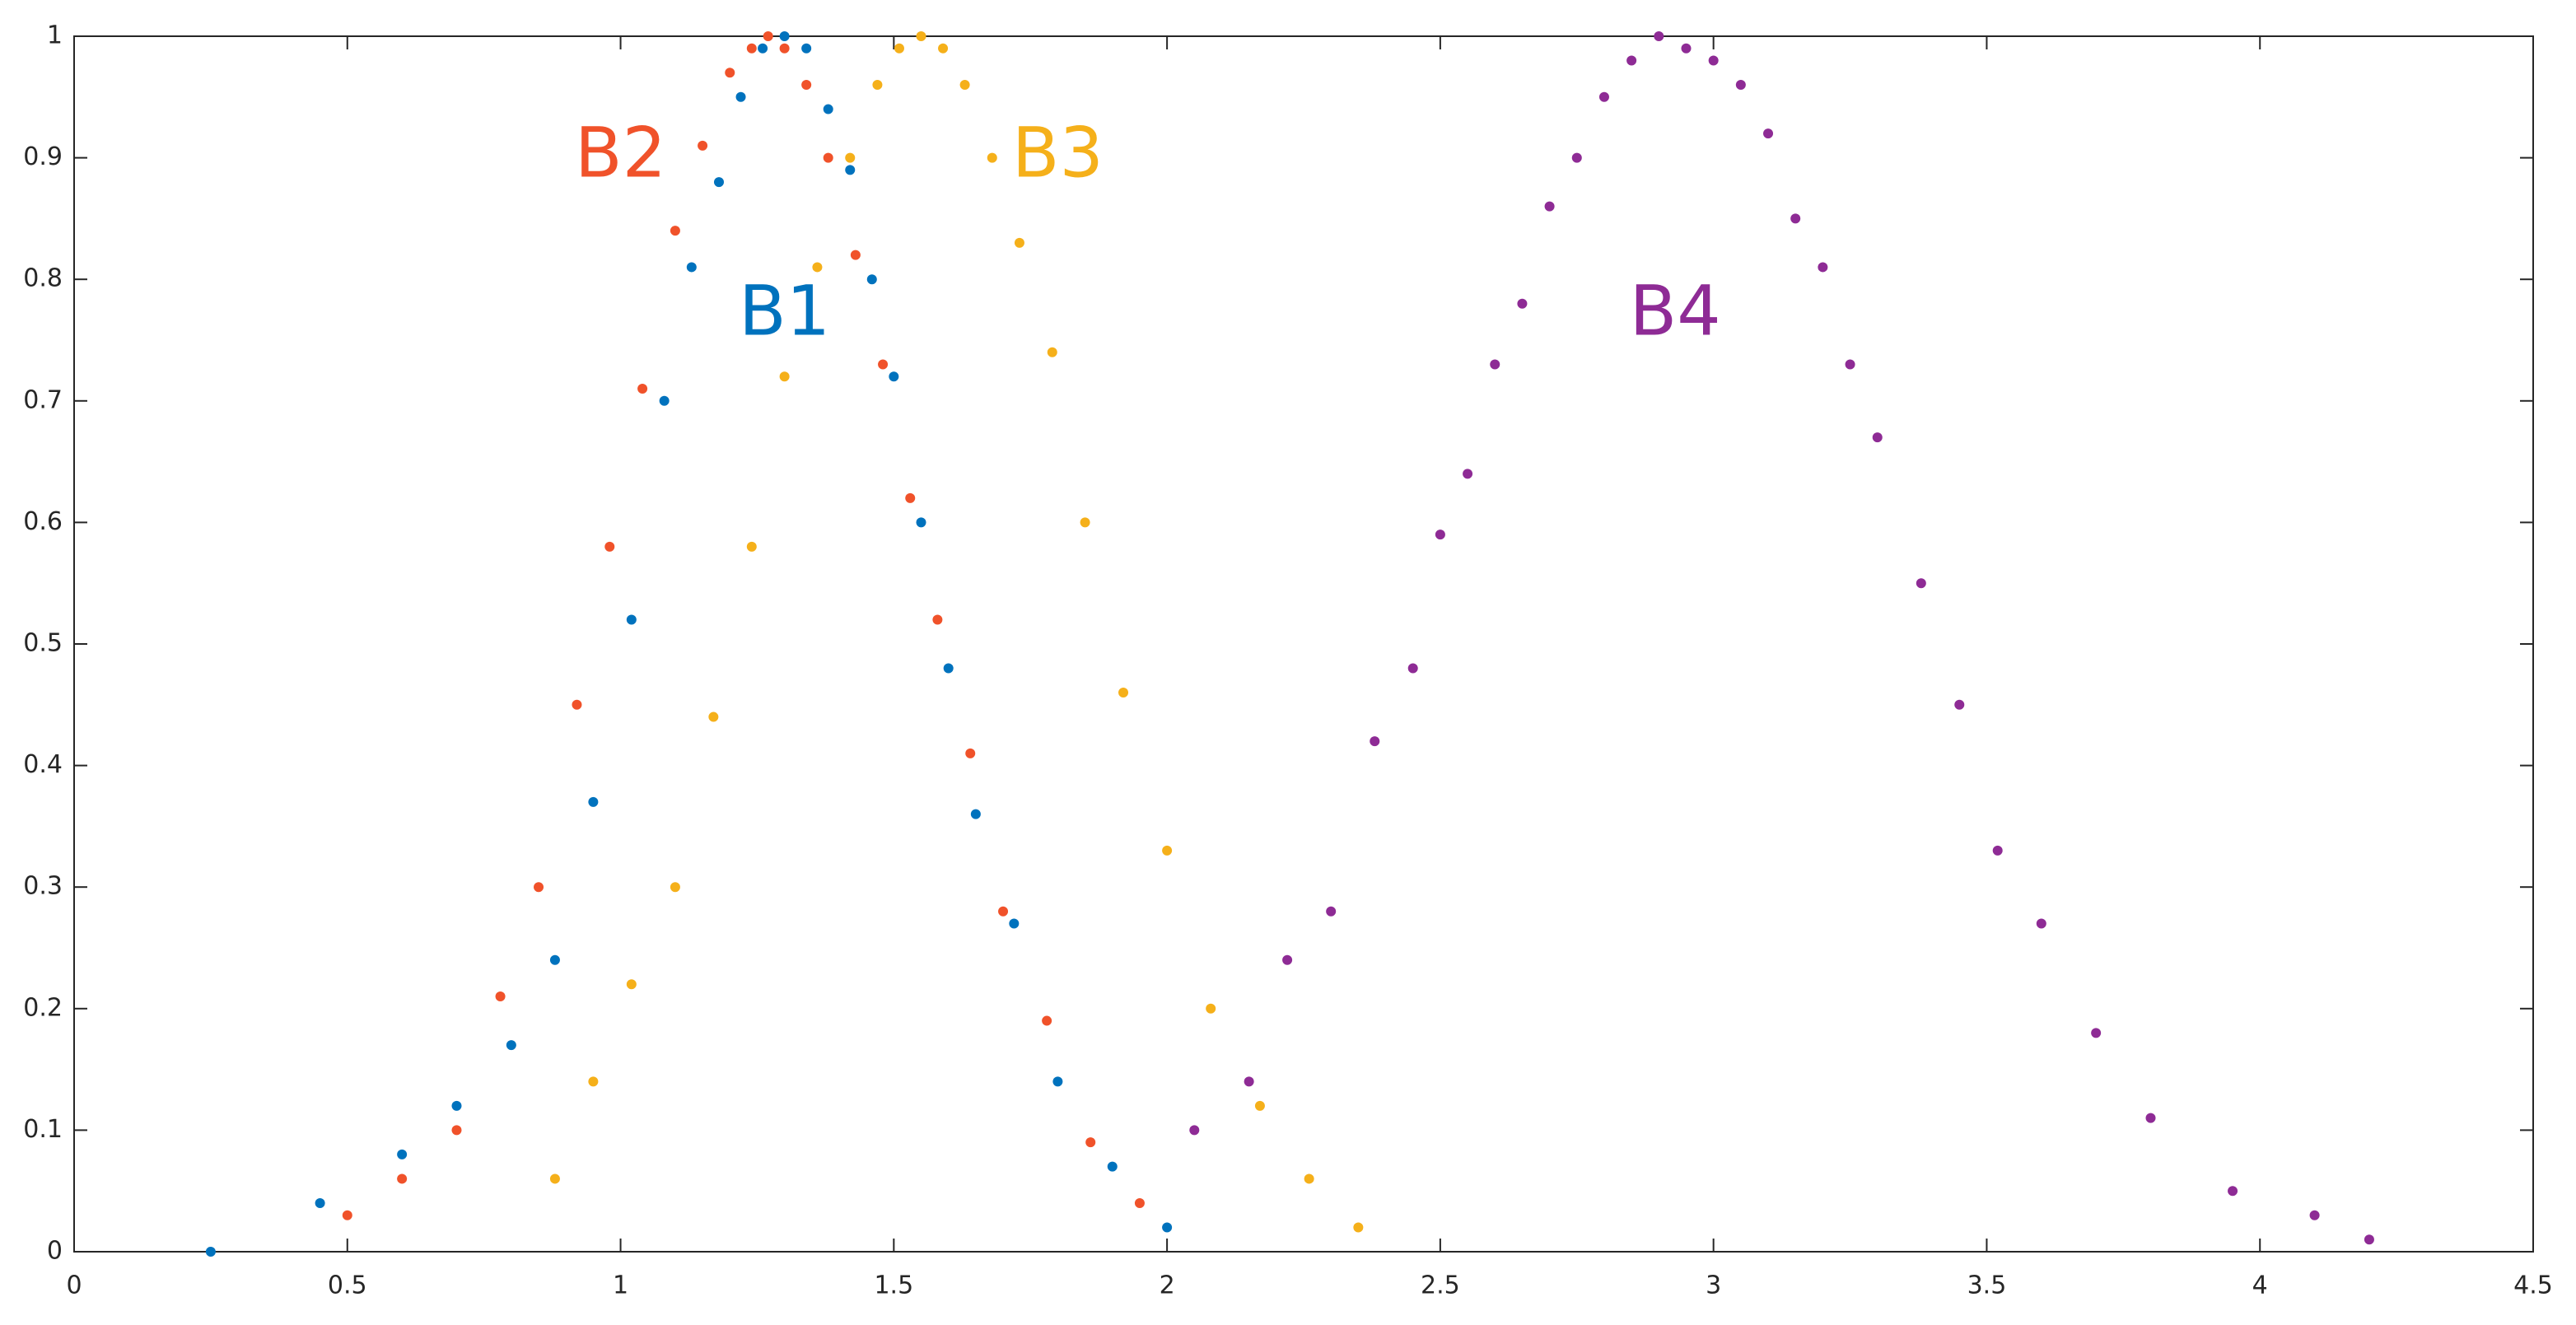  What do you see at coordinates (43, 886) in the screenshot?
I see `y-tick-label: 0.3` at bounding box center [43, 886].